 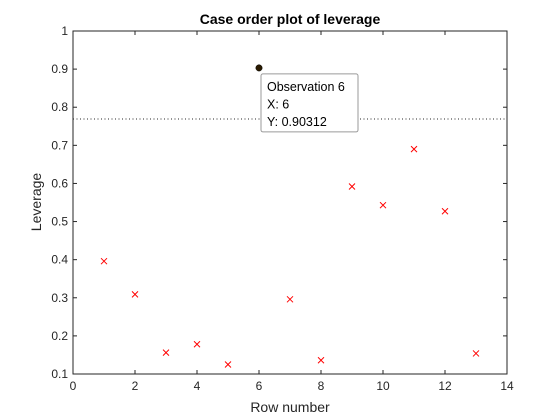 What do you see at coordinates (135, 386) in the screenshot?
I see `x-tick-label: 2` at bounding box center [135, 386].